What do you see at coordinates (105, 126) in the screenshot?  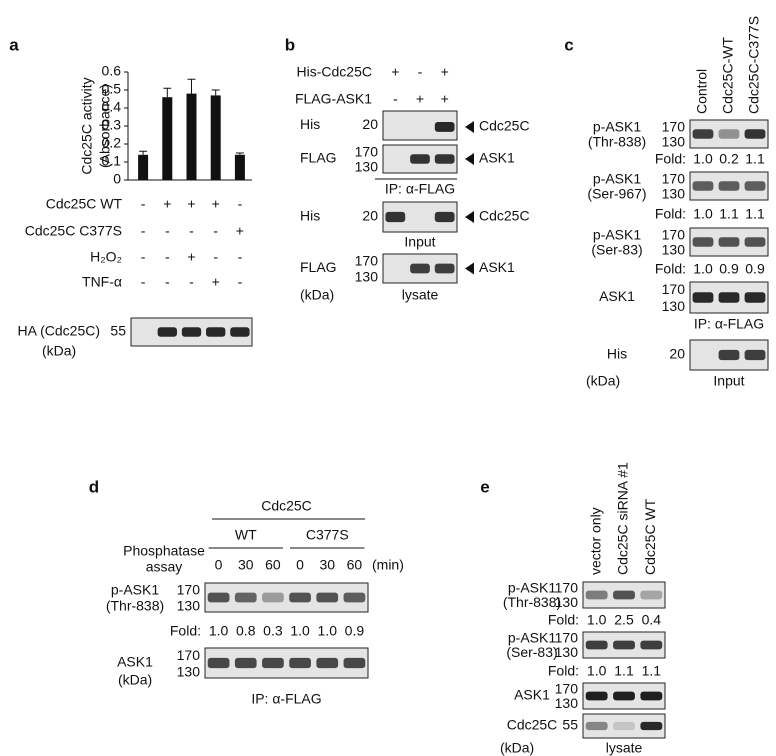 I see `y-axis-label: (Absorbance)` at bounding box center [105, 126].